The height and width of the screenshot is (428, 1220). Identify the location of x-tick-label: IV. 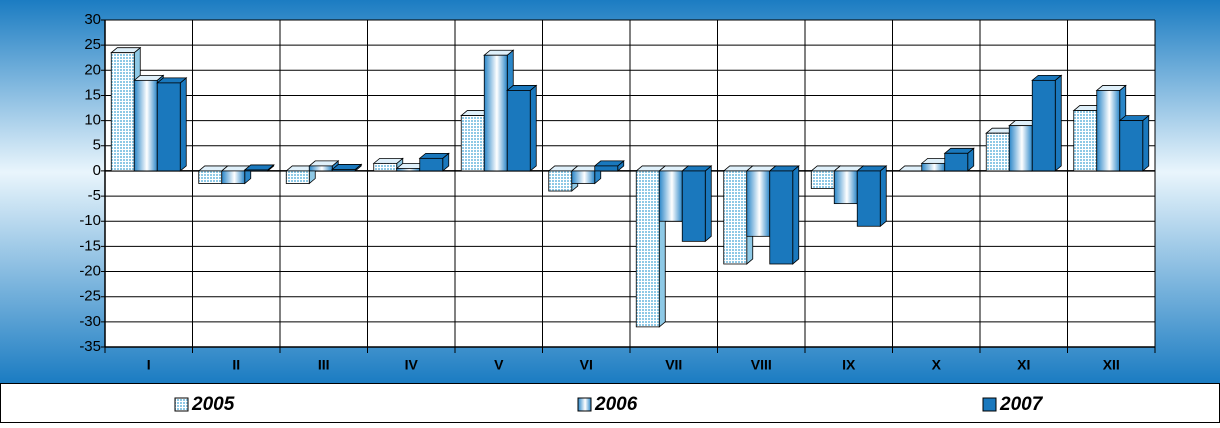
(412, 365).